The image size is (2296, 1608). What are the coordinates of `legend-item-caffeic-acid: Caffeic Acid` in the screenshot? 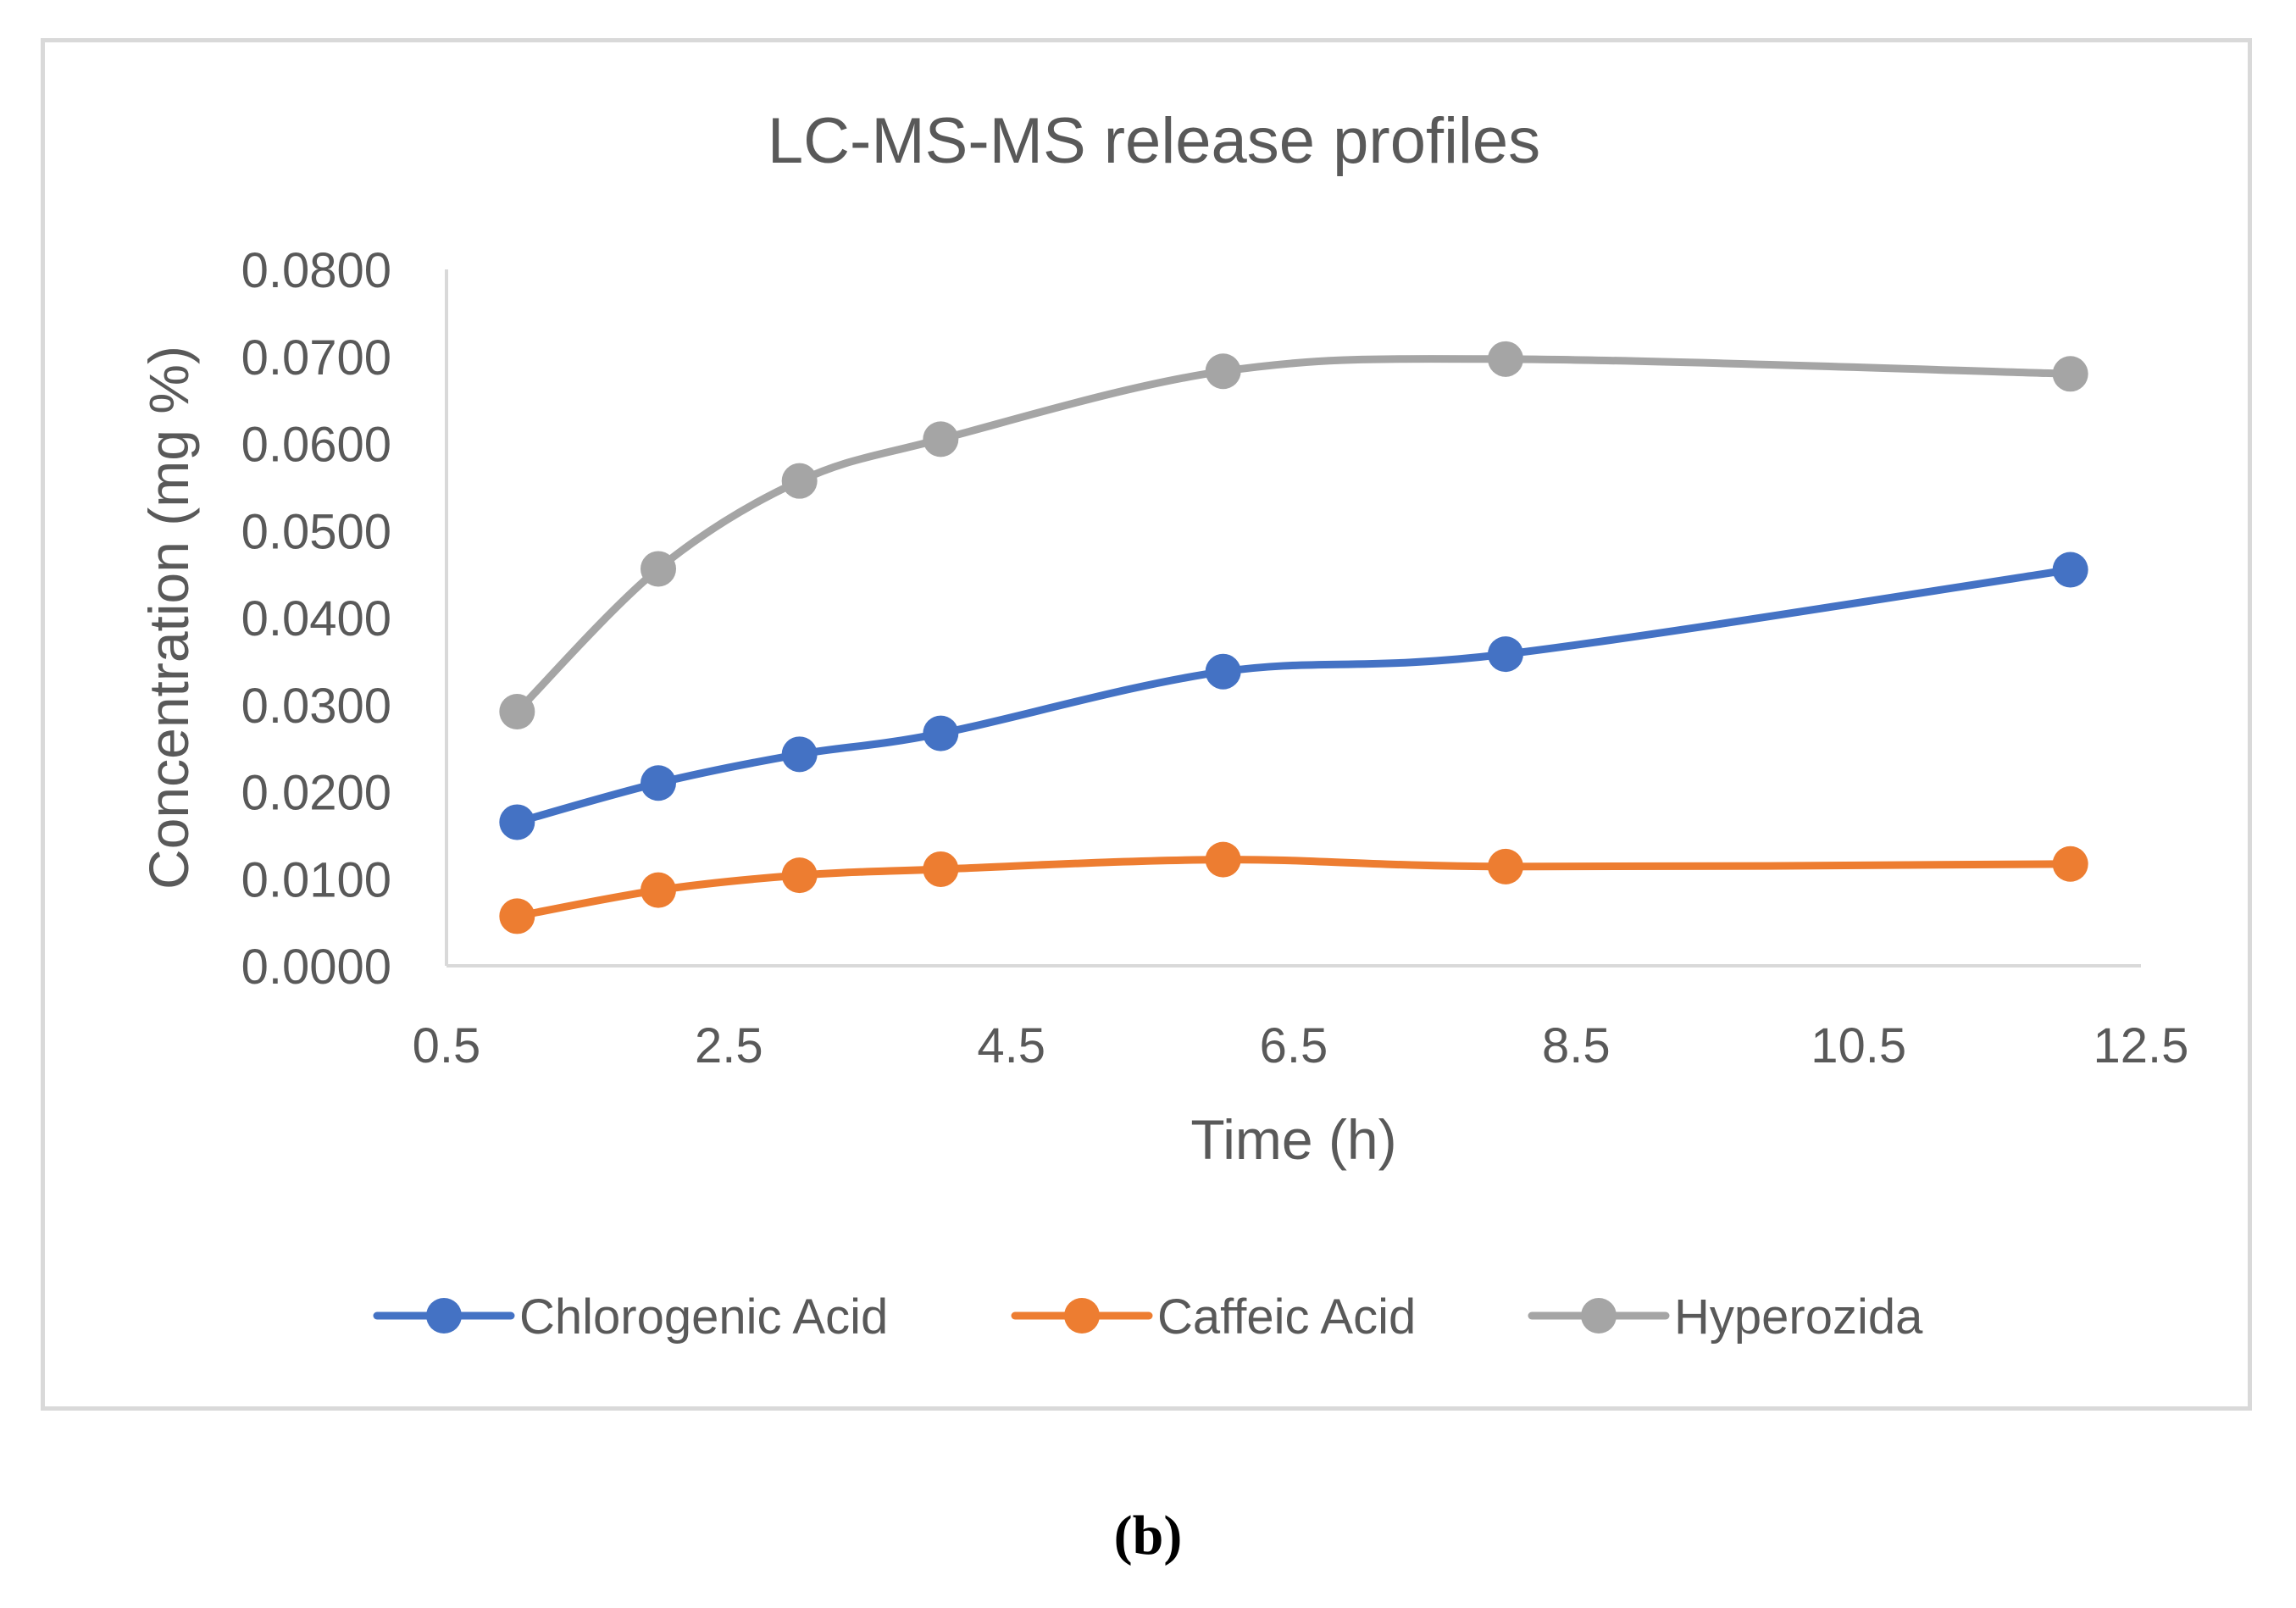 It's located at (1213, 1317).